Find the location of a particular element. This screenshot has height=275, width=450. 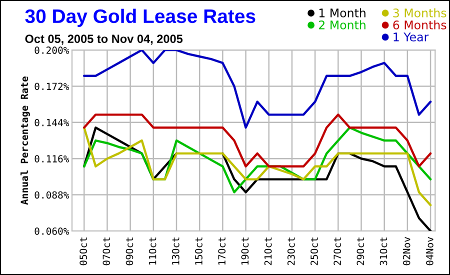

x-tick-label: 27Oct is located at coordinates (338, 252).